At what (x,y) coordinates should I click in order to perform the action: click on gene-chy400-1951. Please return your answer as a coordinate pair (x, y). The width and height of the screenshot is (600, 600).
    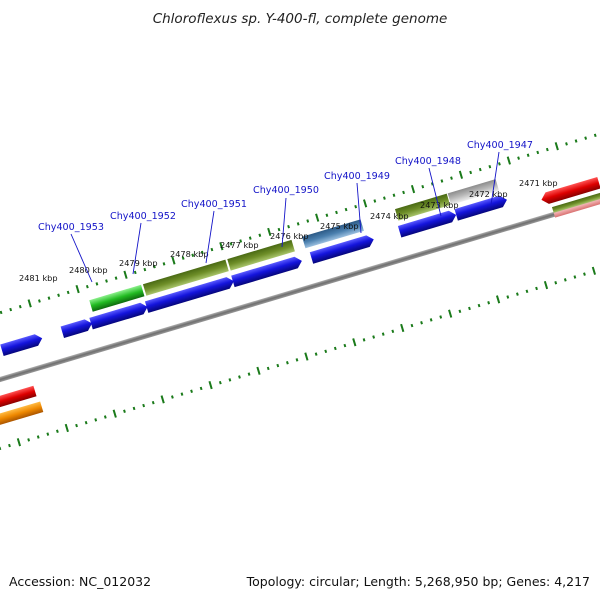
    Looking at the image, I should click on (185, 277).